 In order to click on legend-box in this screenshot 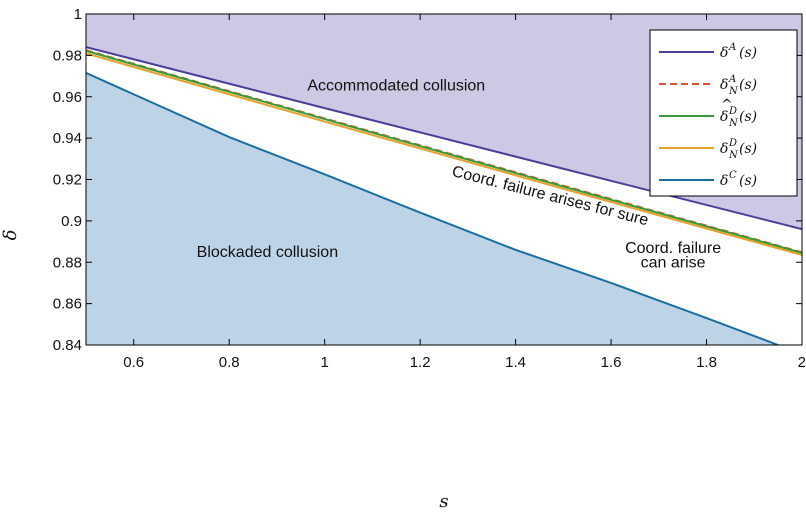, I will do `click(723, 113)`.